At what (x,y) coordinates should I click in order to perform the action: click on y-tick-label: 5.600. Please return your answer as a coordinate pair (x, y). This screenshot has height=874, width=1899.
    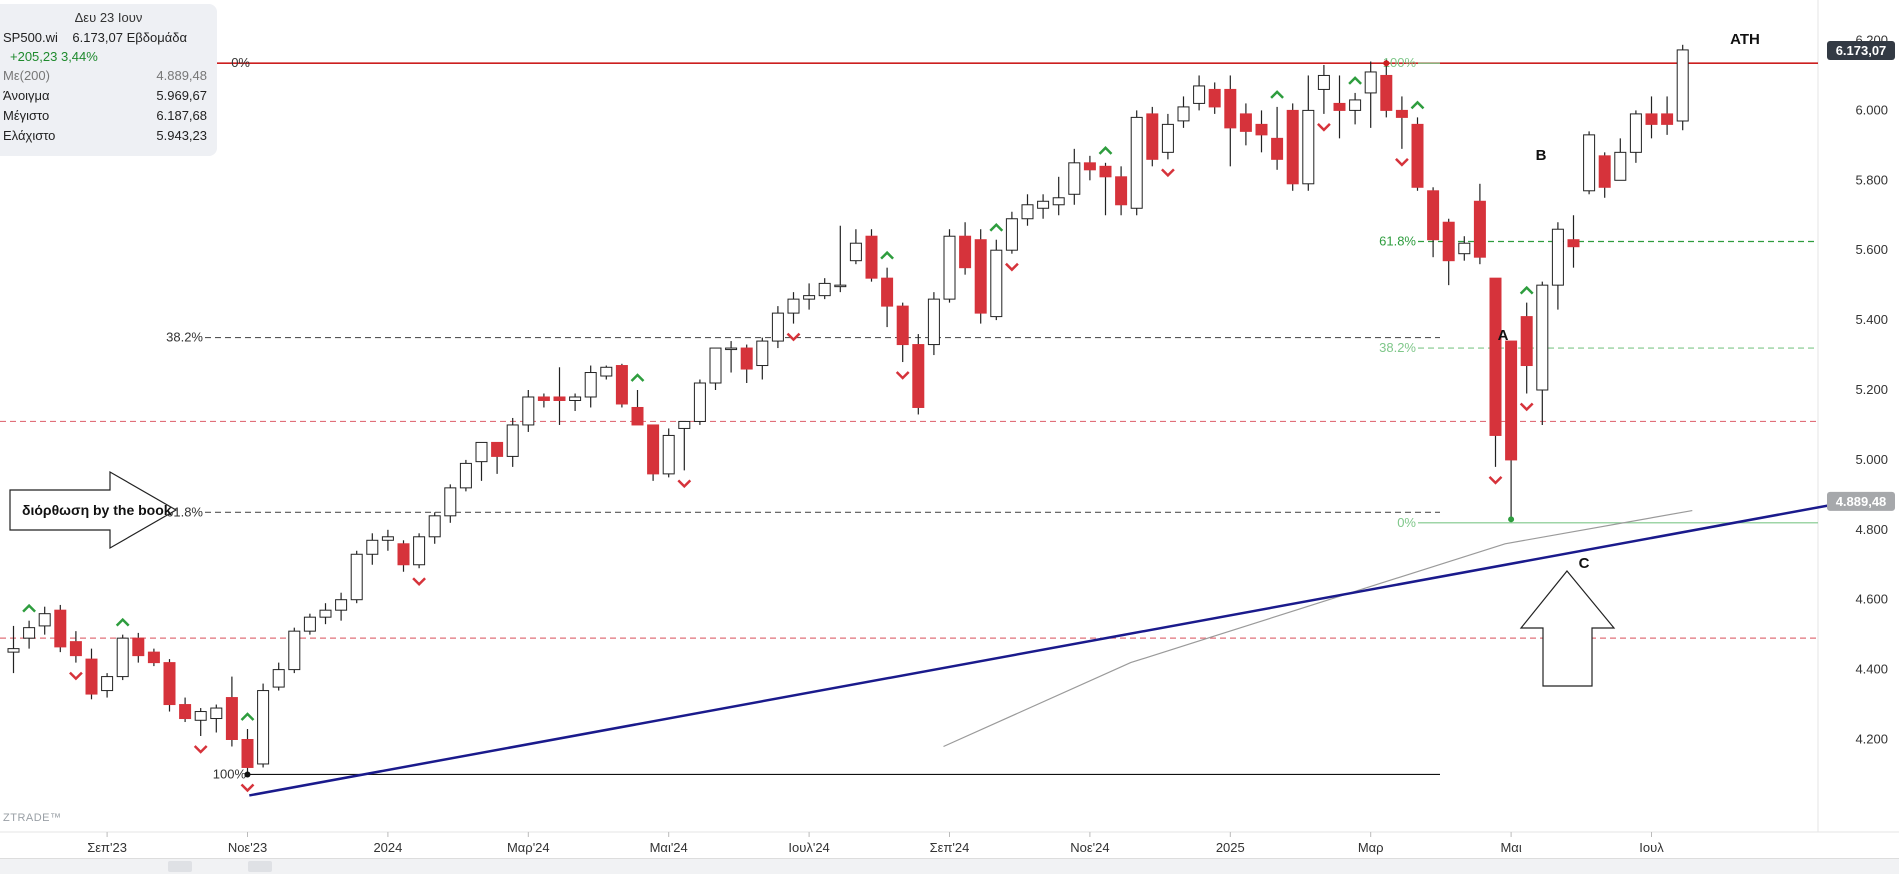
    Looking at the image, I should click on (1871, 249).